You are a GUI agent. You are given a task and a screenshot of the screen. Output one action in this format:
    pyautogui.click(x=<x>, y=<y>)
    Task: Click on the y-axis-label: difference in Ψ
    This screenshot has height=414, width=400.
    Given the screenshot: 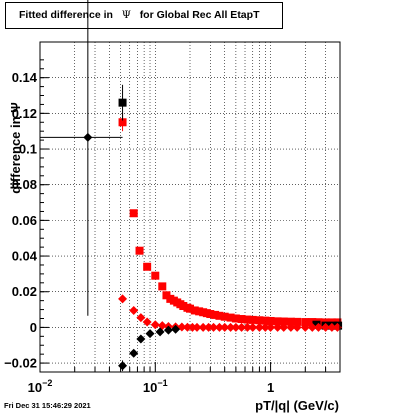 What is the action you would take?
    pyautogui.click(x=15, y=147)
    